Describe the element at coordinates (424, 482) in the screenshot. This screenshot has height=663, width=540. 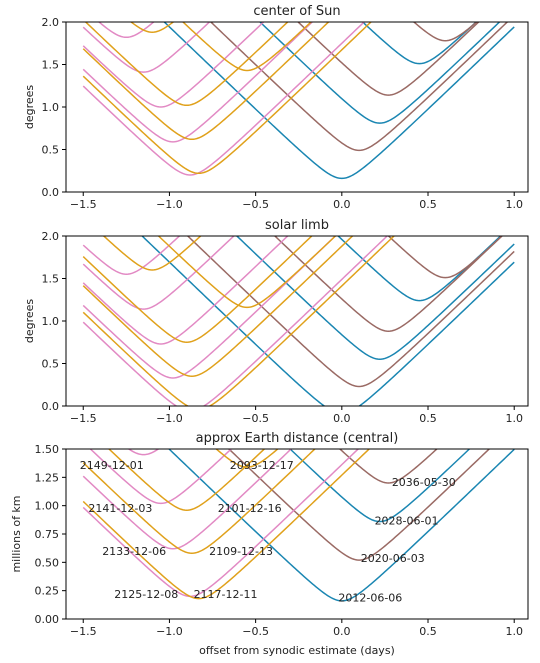
I see `date-annotation: 2036-05-30` at that location.